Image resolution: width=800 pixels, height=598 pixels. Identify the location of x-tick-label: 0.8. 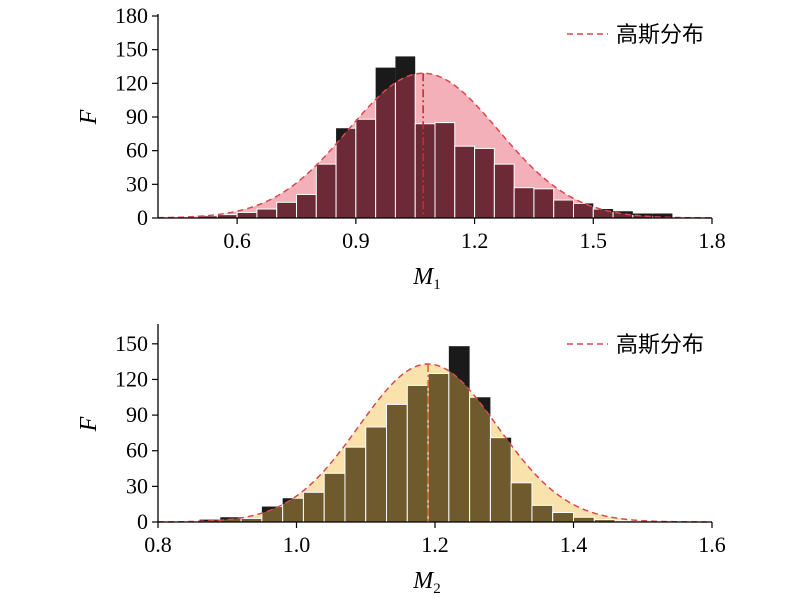
(158, 544).